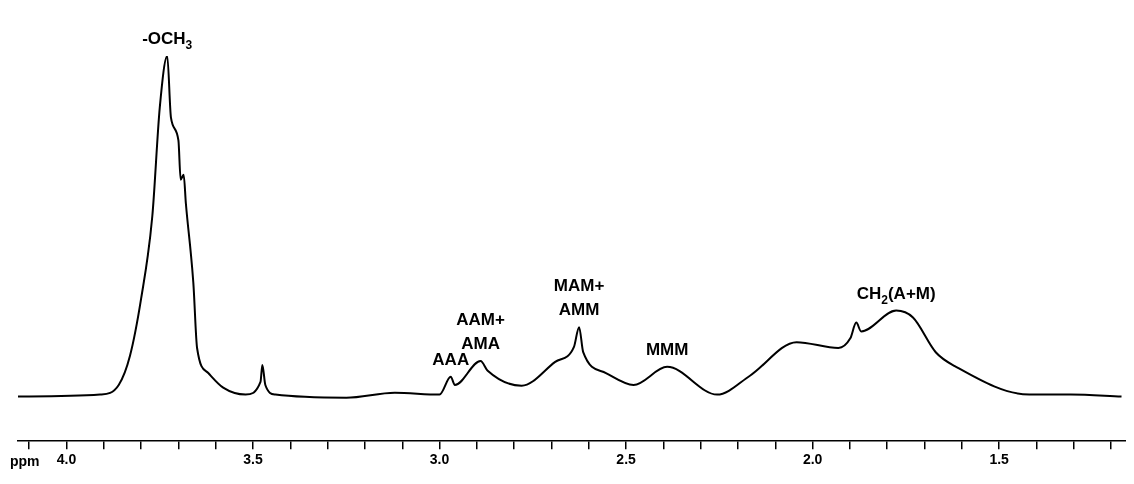 The height and width of the screenshot is (484, 1134). What do you see at coordinates (667, 349) in the screenshot?
I see `annotation: MMM` at bounding box center [667, 349].